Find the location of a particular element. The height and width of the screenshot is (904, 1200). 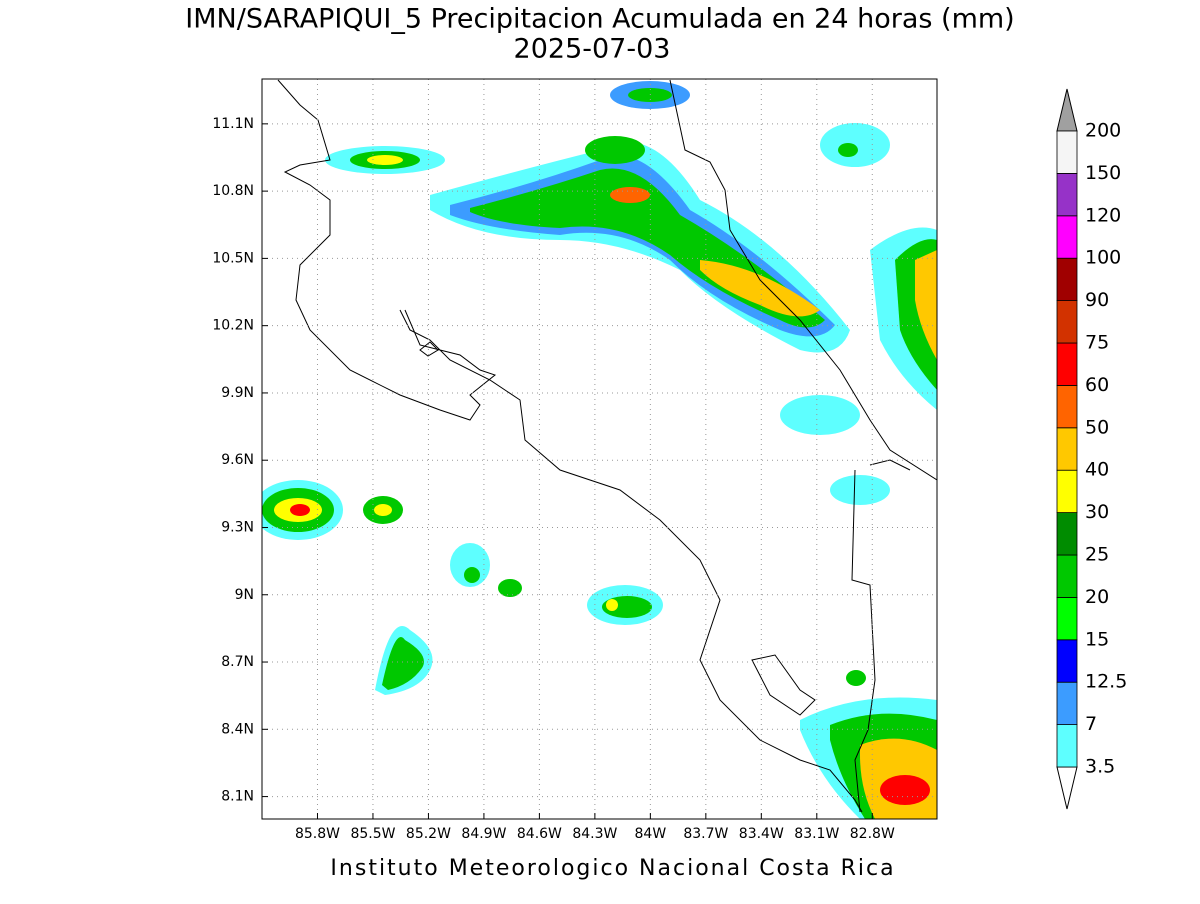

colorbar-label: 12.5 is located at coordinates (1106, 682).